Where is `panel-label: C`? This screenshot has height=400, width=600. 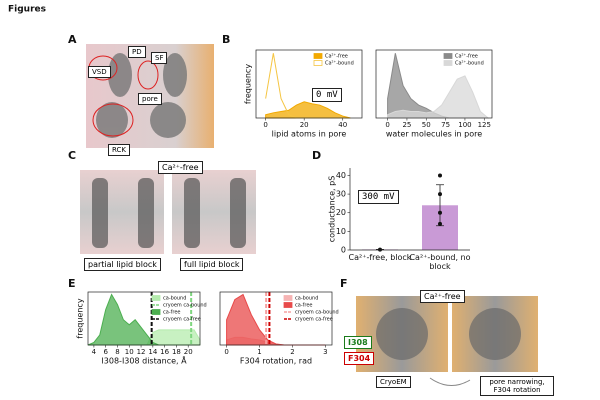 panel-label: C is located at coordinates (72, 155).